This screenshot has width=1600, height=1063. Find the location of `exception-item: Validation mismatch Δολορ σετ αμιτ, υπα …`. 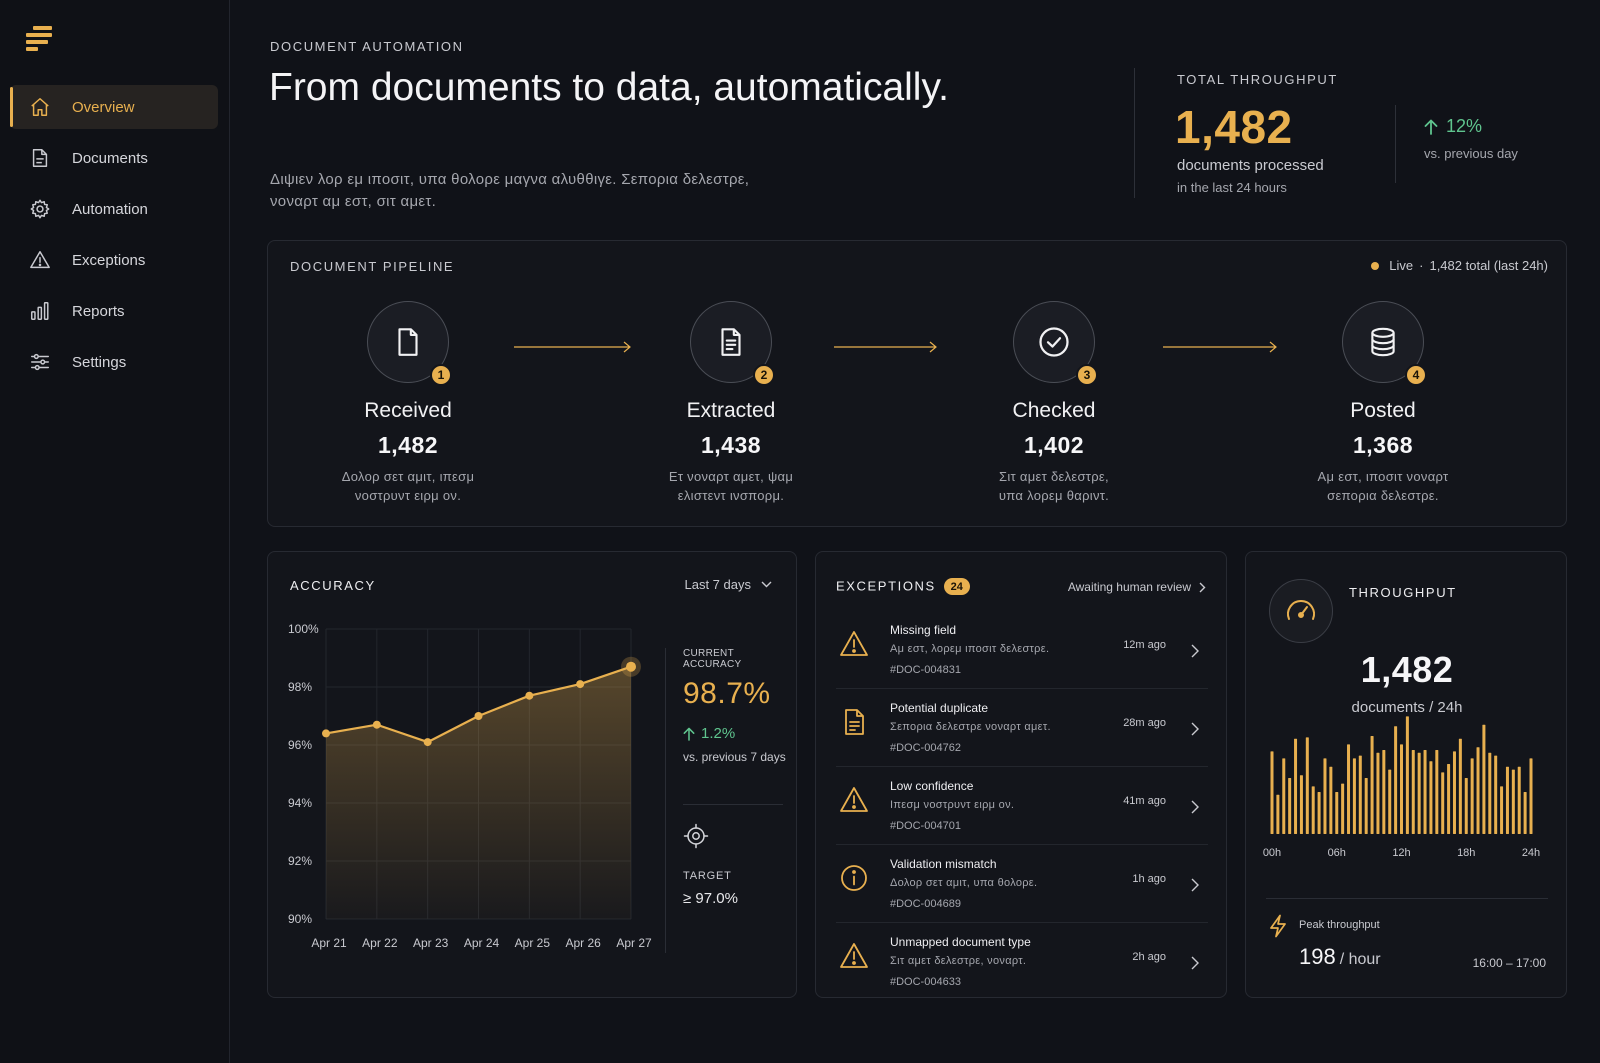

exception-item: Validation mismatch Δολορ σετ αμιτ, υπα … is located at coordinates (1022, 884).